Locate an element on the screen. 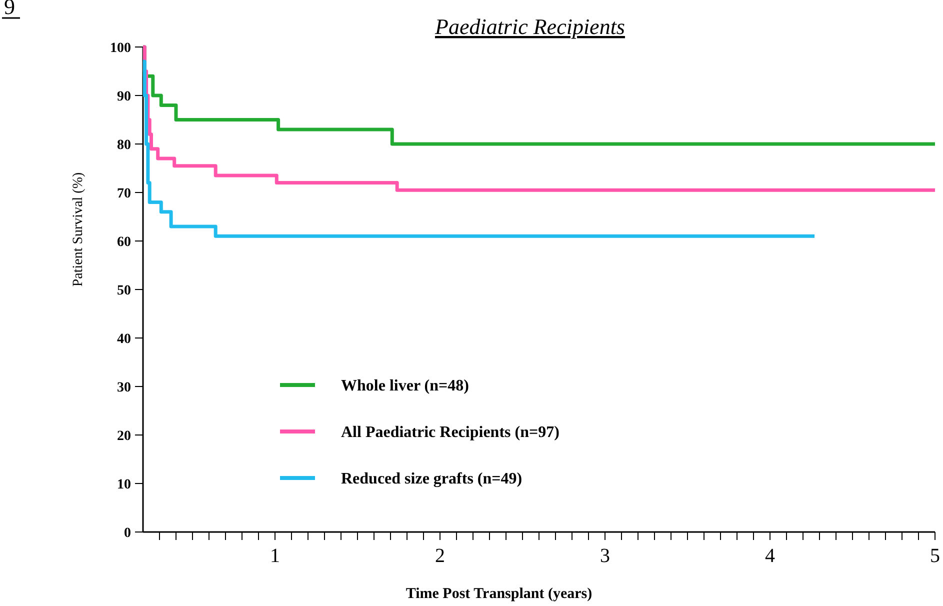 The width and height of the screenshot is (943, 606). x-tick-label: 4 is located at coordinates (770, 556).